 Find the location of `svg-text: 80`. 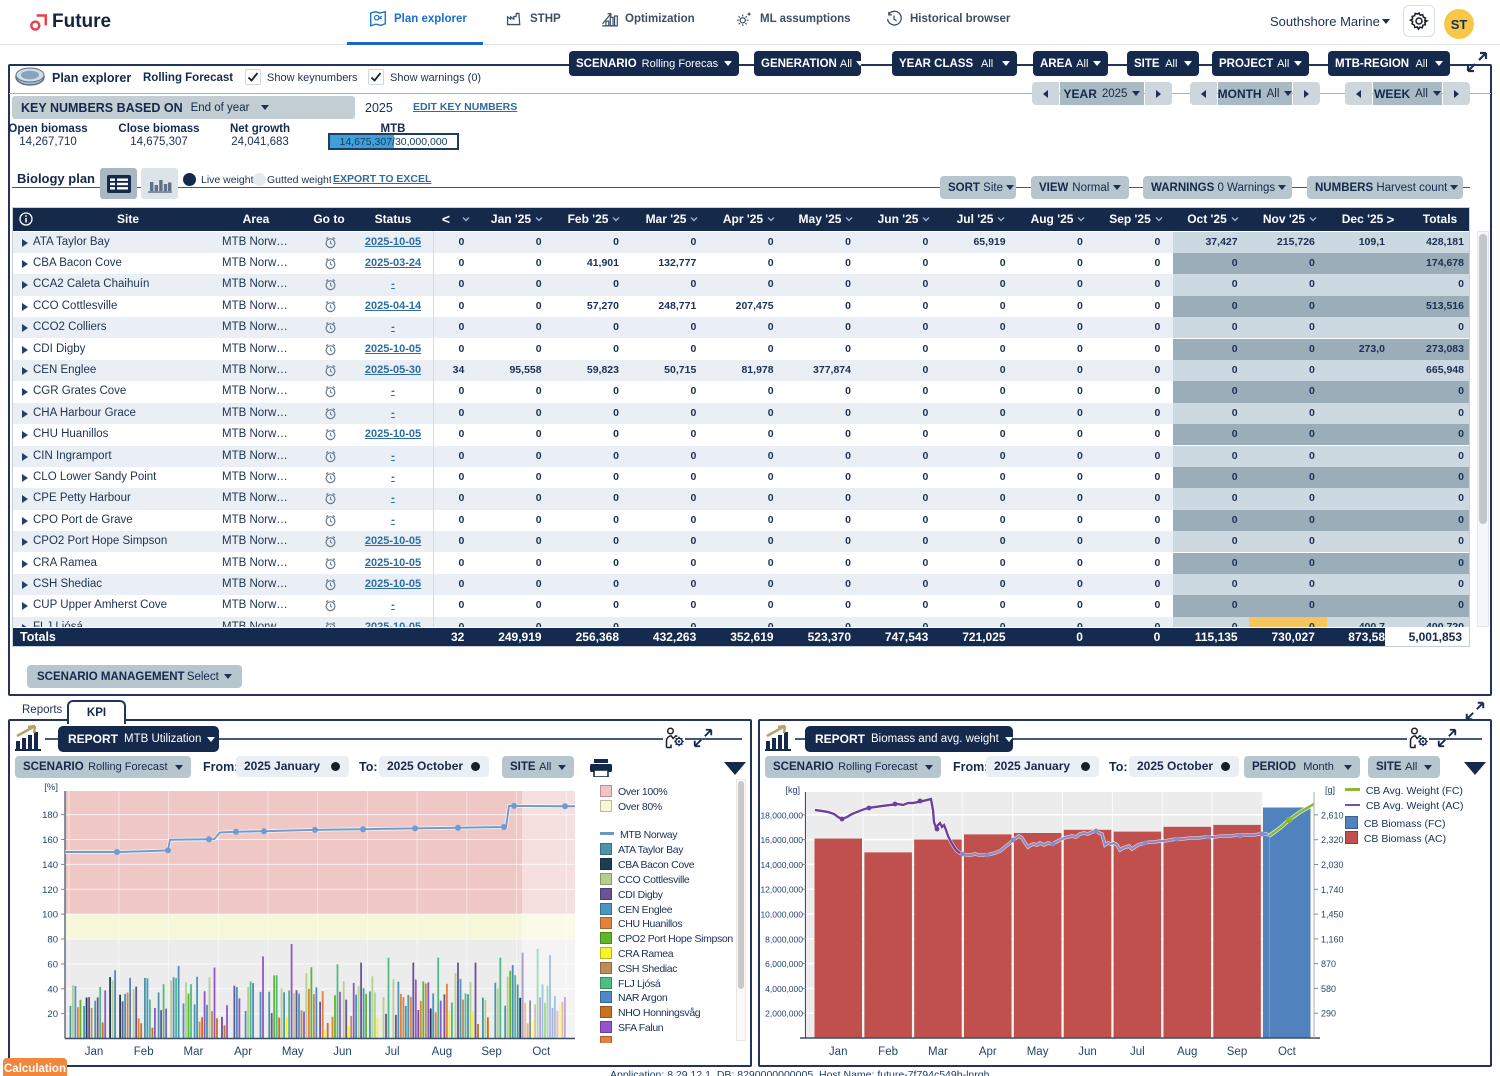

svg-text: 80 is located at coordinates (52, 940).